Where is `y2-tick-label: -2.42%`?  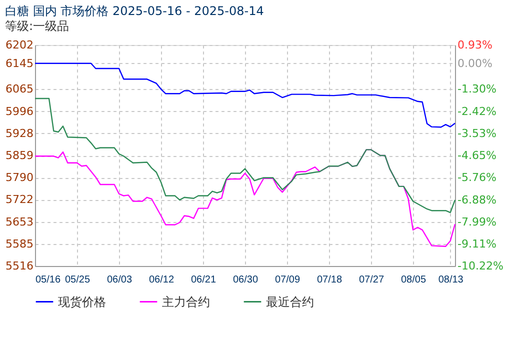 y2-tick-label: -2.42% is located at coordinates (477, 111).